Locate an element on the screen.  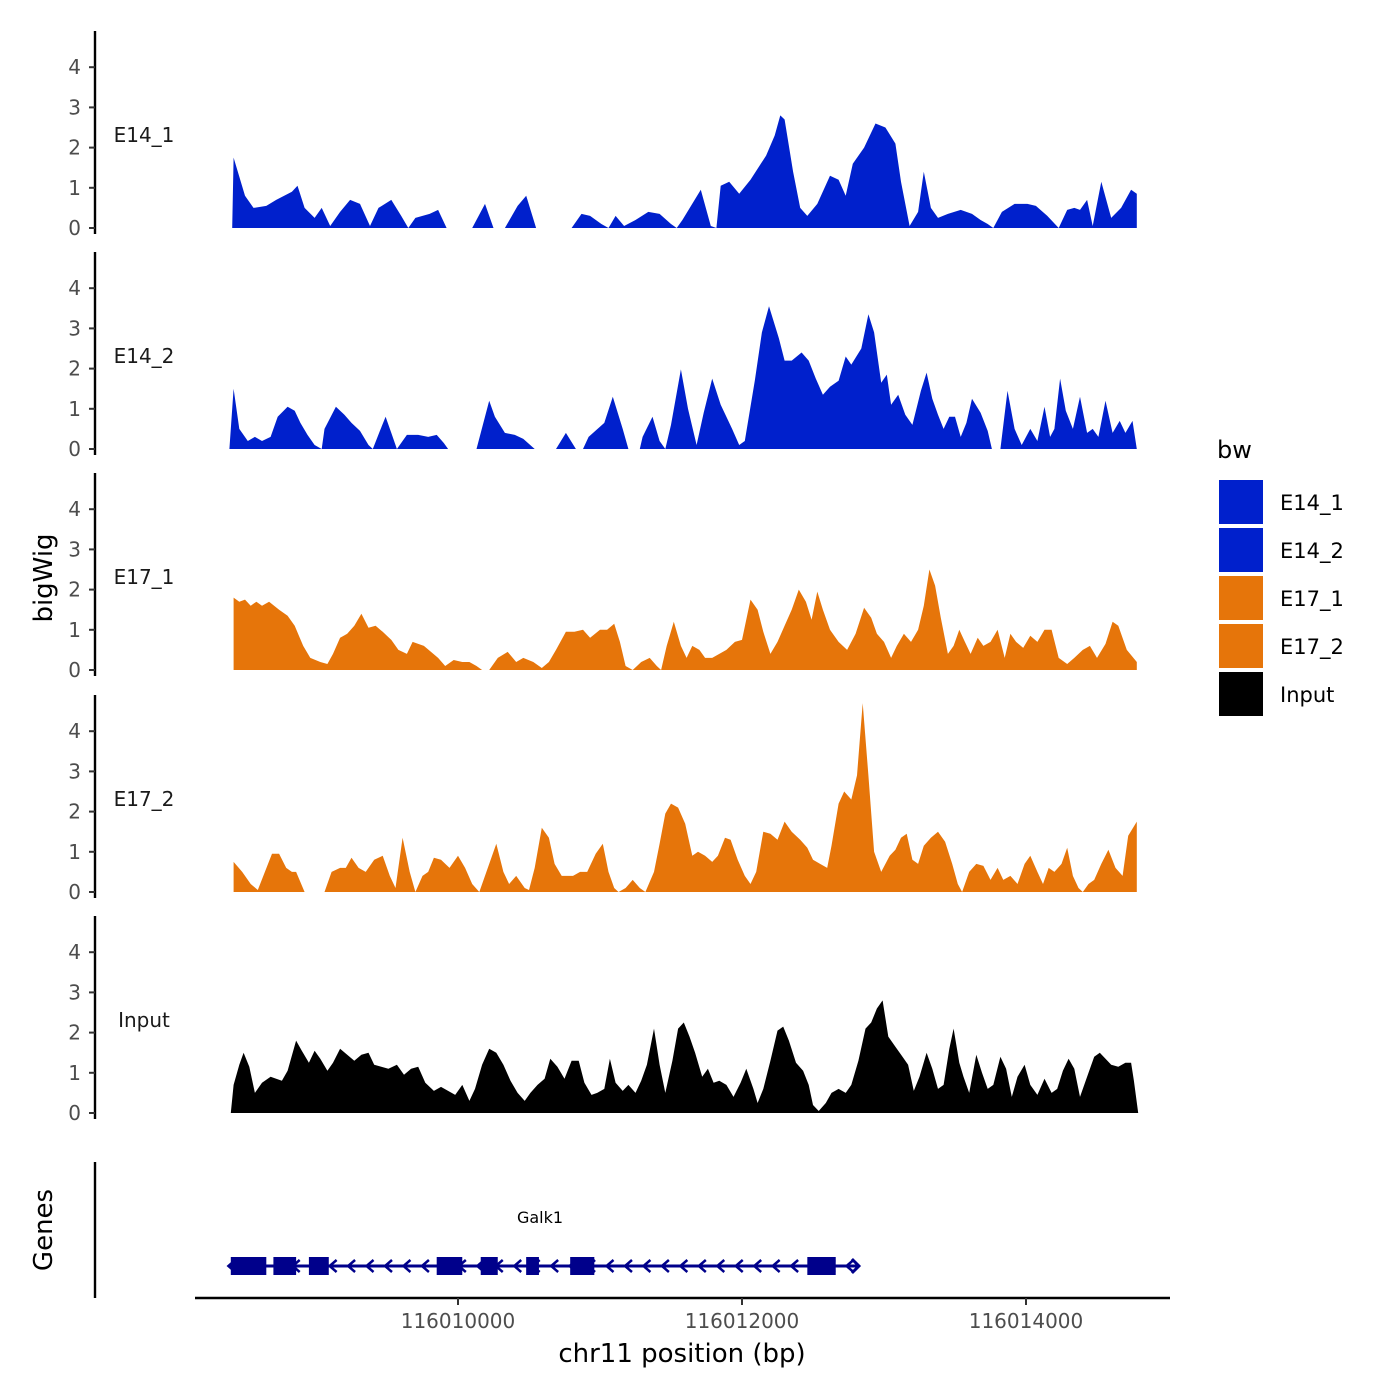
gene-end-marker is located at coordinates (856, 1266).